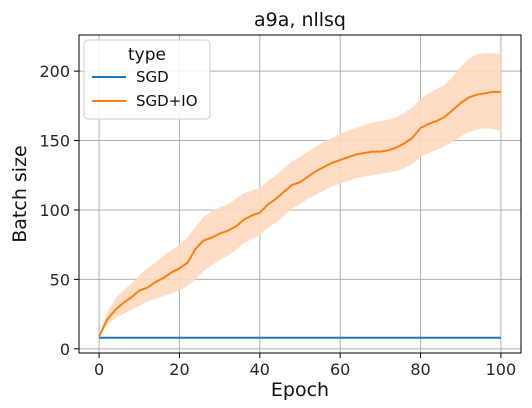 The image size is (532, 408). Describe the element at coordinates (20, 194) in the screenshot. I see `y-axis-label: Batch size` at that location.